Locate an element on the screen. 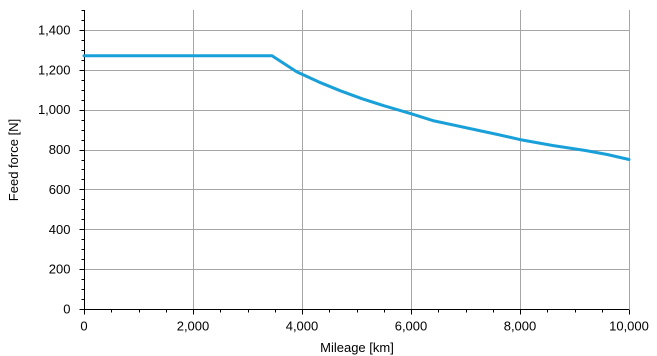 This screenshot has height=356, width=657. x-tick-label: 6,000 is located at coordinates (411, 326).